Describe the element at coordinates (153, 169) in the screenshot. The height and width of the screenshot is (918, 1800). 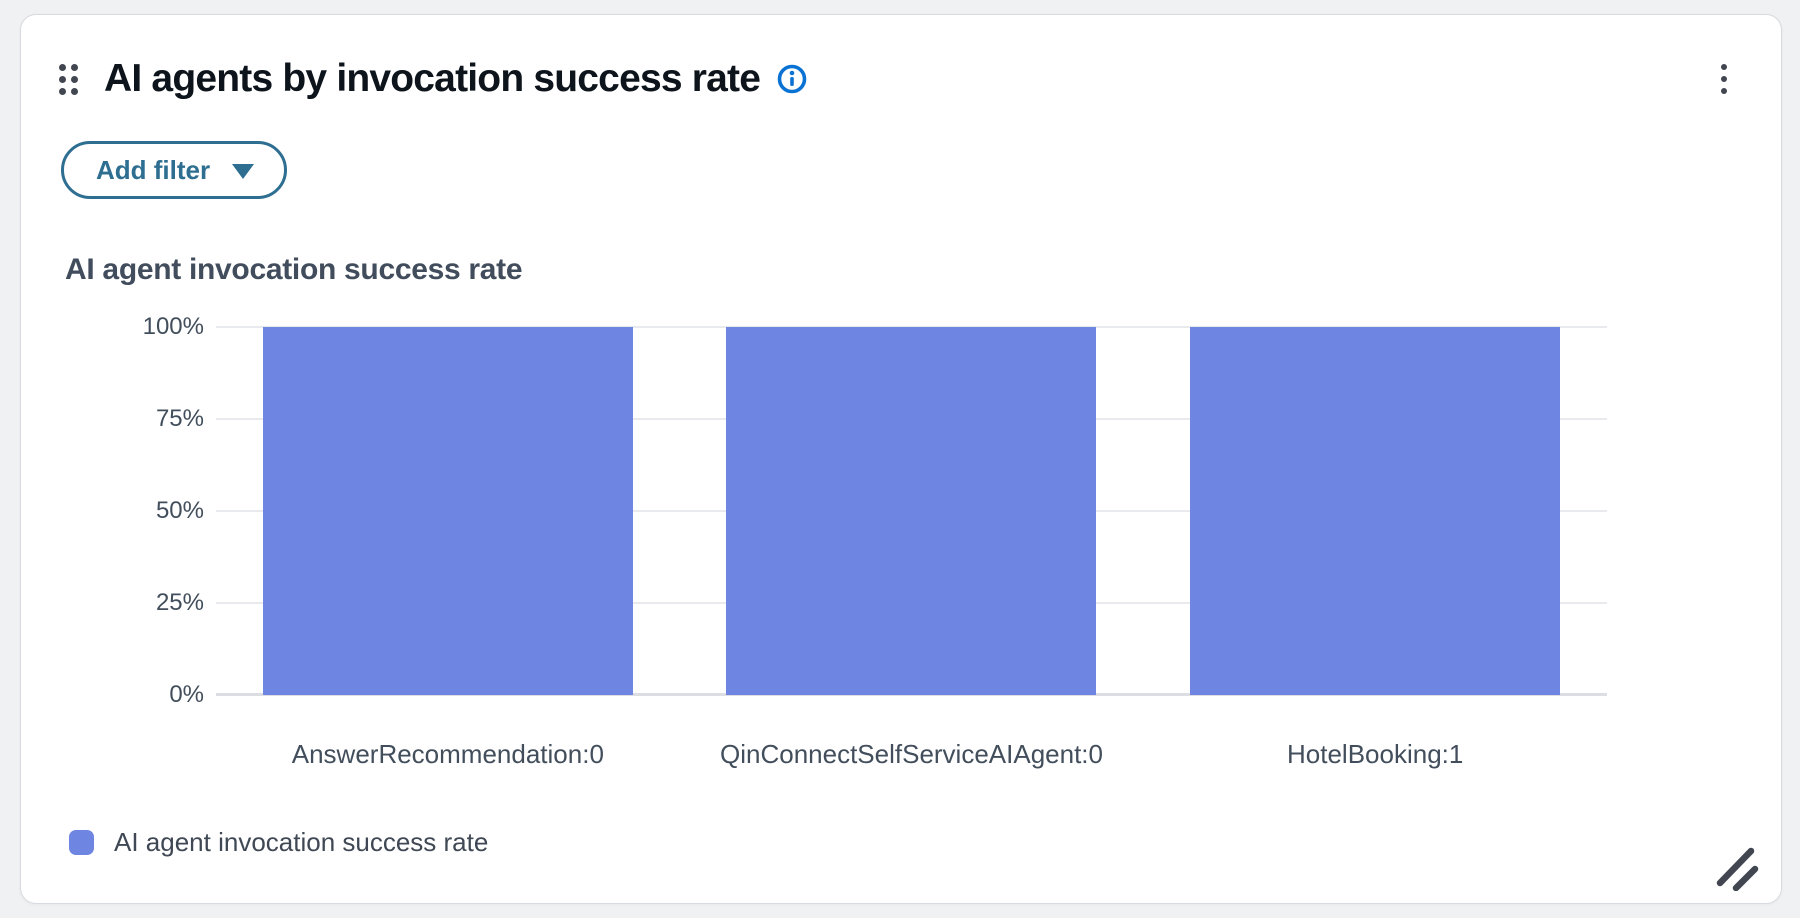
I see `add-filter-label: Add filter` at that location.